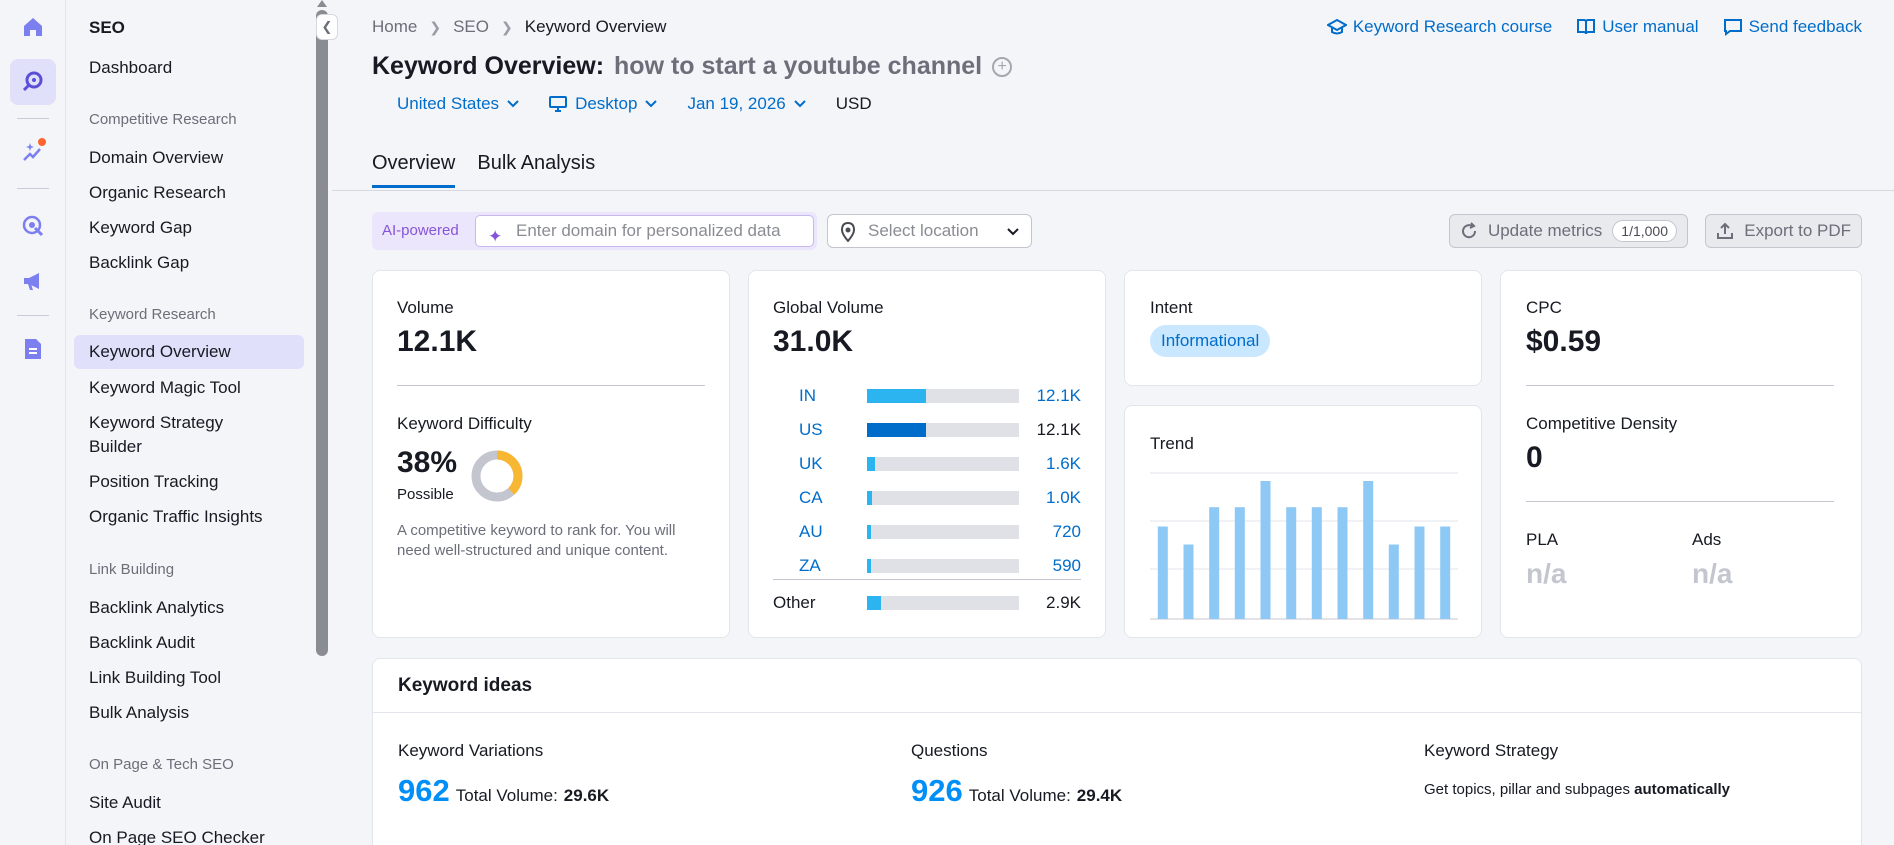 This screenshot has width=1894, height=845. What do you see at coordinates (929, 231) in the screenshot?
I see `location-select: Select location` at bounding box center [929, 231].